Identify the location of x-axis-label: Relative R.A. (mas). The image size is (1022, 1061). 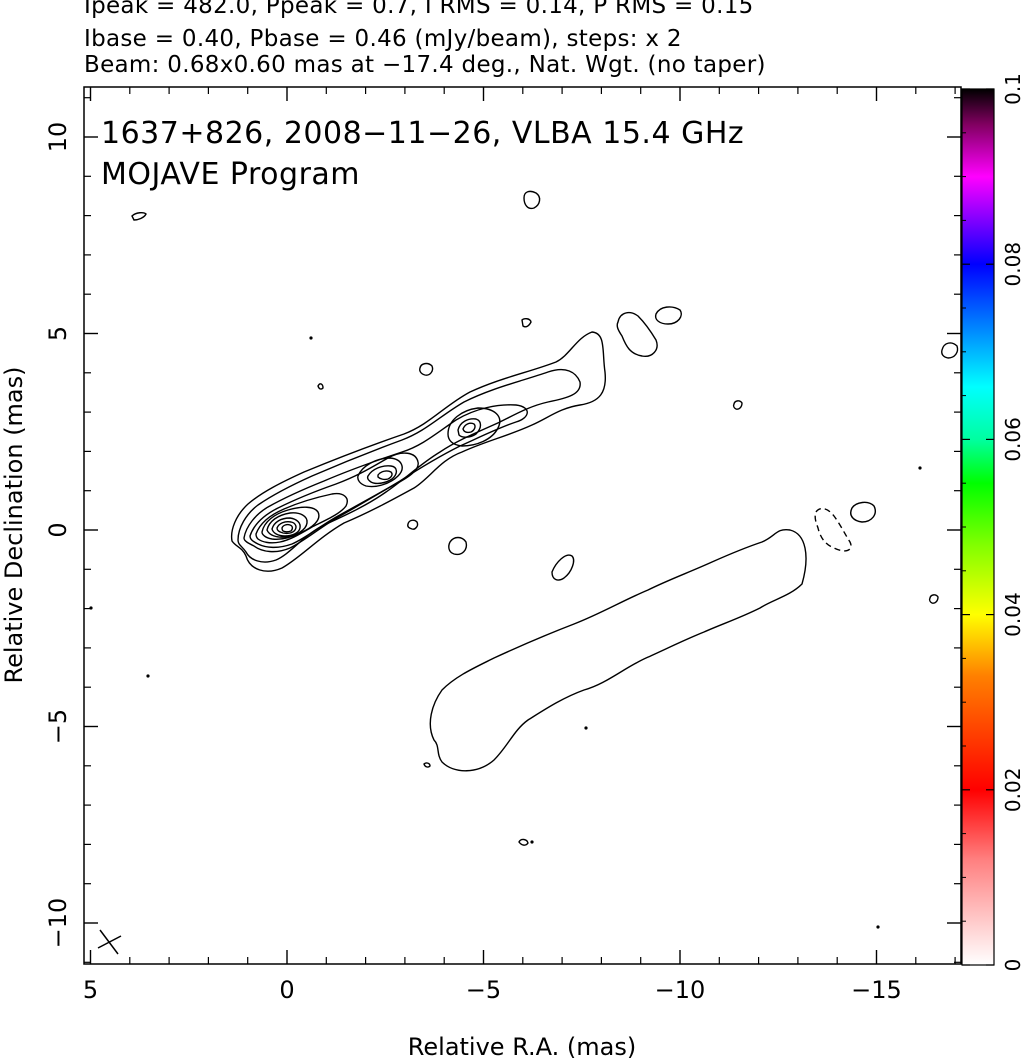
(522, 1047).